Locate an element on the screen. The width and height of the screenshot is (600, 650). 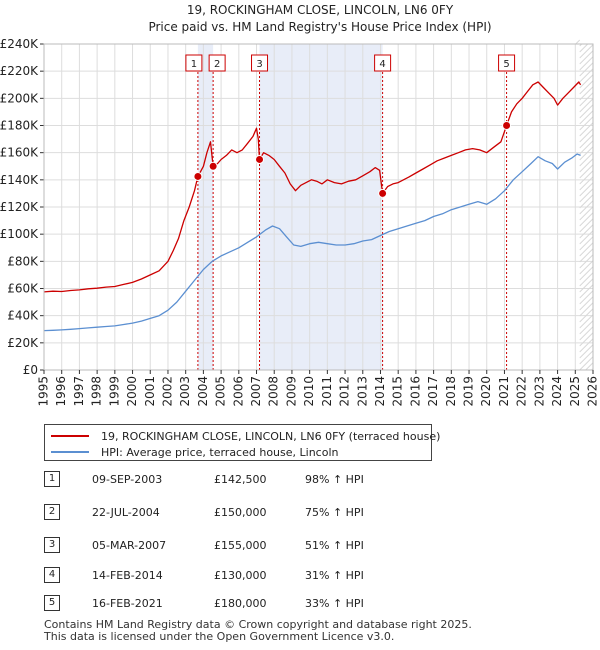
x-tick-label: 2009 is located at coordinates (291, 391).